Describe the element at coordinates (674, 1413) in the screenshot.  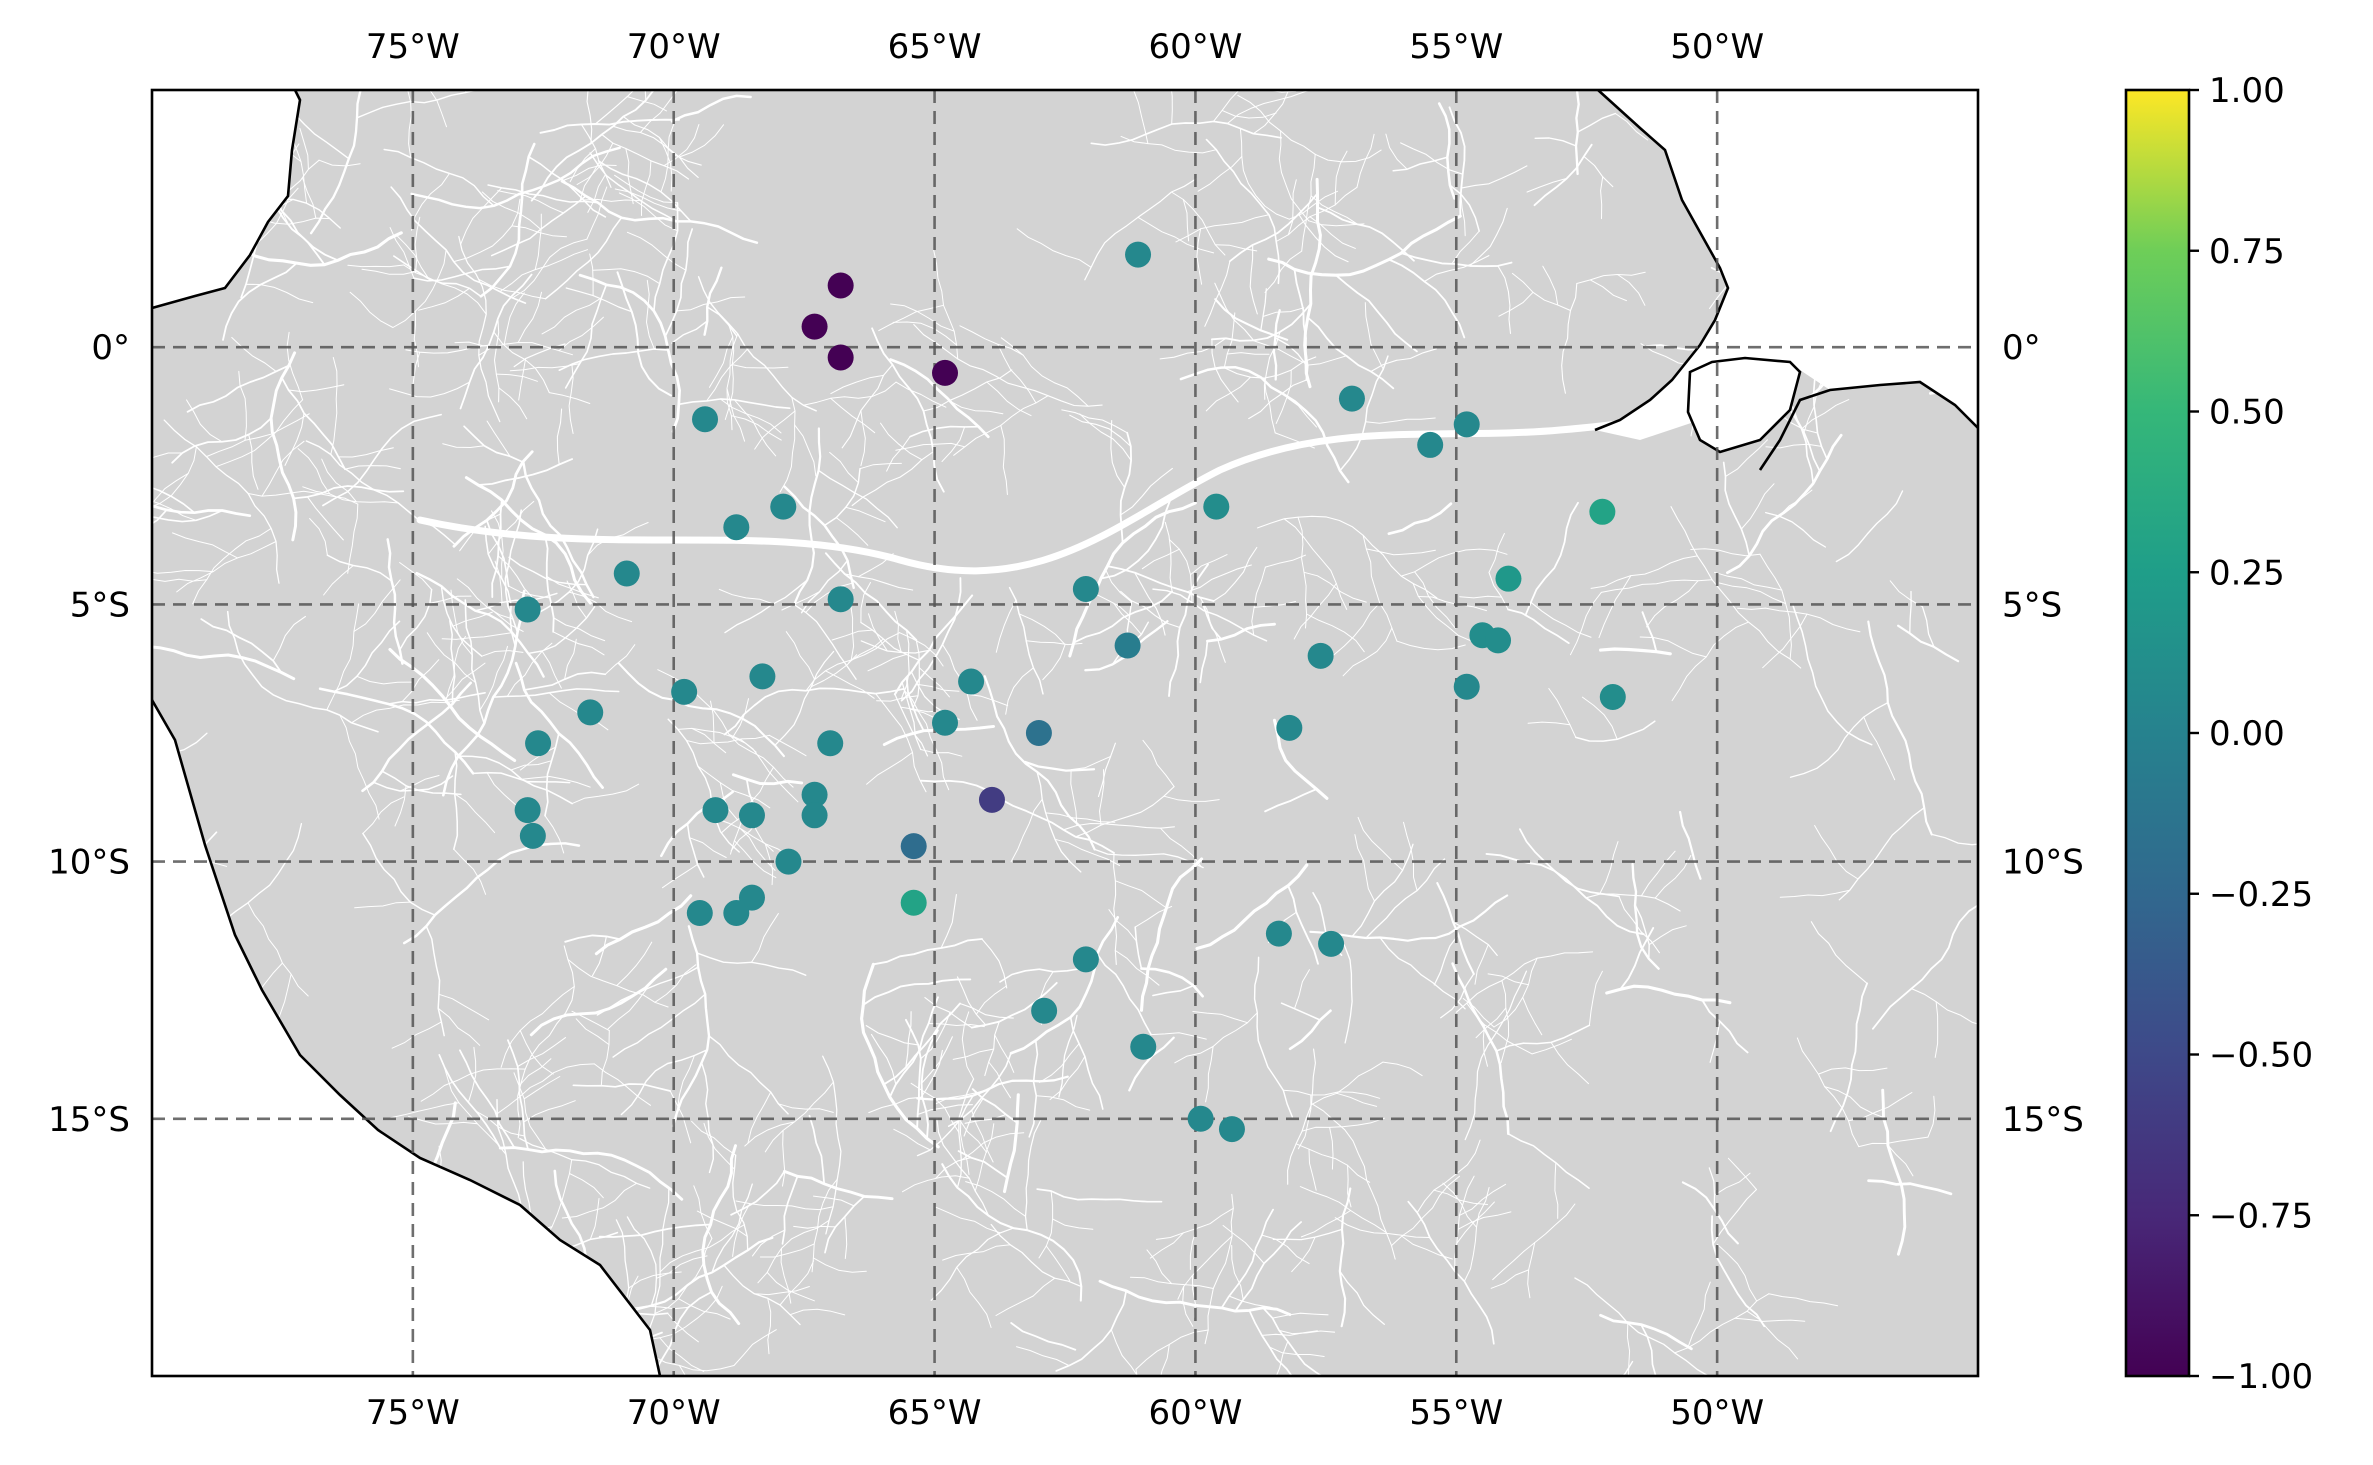
I see `x-tick-label-bottom: 70°W` at that location.